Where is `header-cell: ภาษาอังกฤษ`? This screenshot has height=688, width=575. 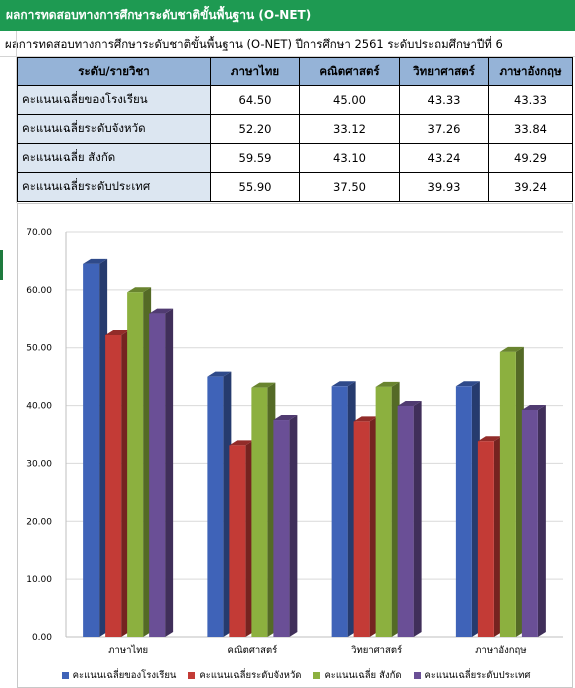
header-cell: ภาษาอังกฤษ is located at coordinates (530, 71).